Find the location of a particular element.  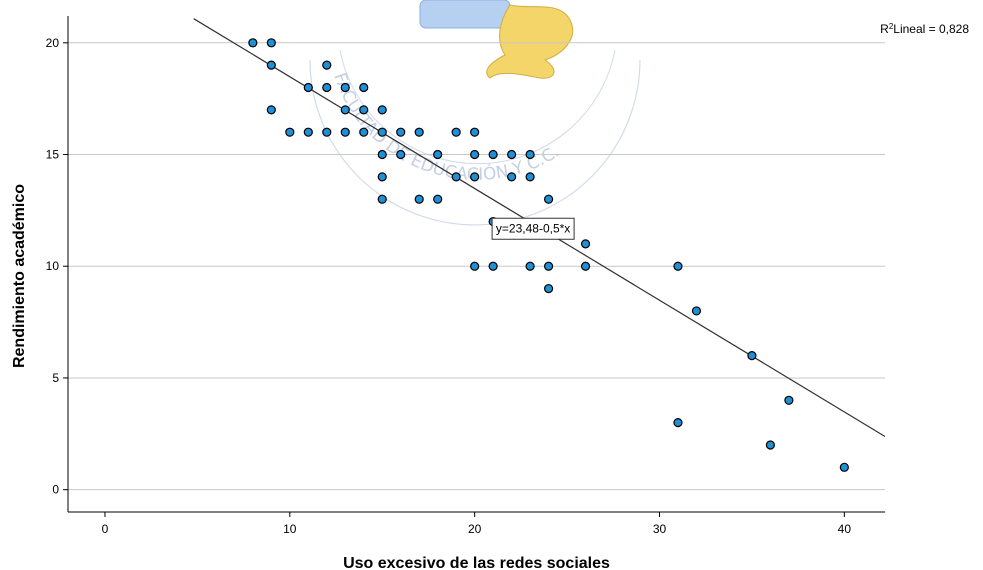

y-axis-title: Rendimiento académico is located at coordinates (19, 276).